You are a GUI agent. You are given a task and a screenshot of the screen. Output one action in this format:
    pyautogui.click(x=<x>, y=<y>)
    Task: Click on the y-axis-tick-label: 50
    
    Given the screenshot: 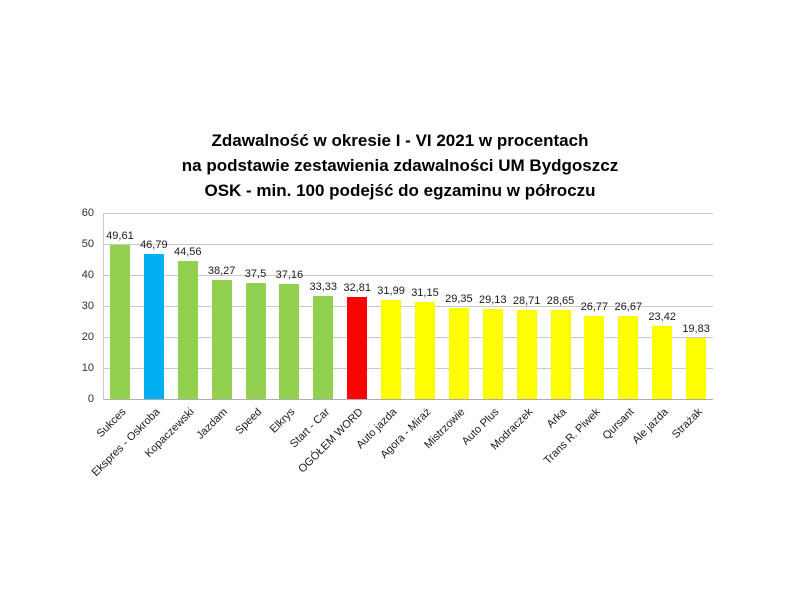 What is the action you would take?
    pyautogui.click(x=87, y=244)
    